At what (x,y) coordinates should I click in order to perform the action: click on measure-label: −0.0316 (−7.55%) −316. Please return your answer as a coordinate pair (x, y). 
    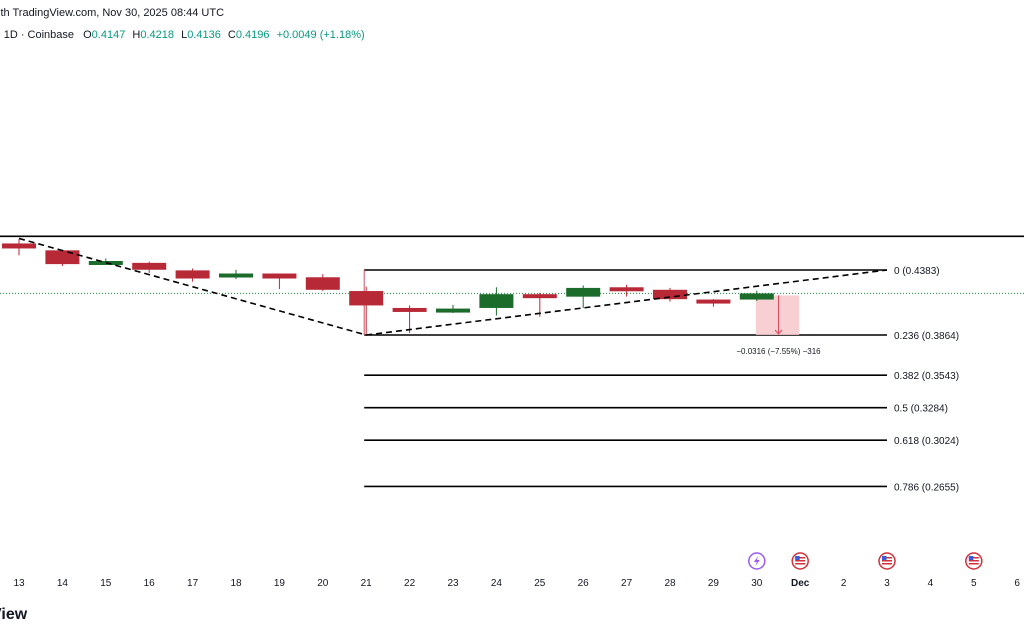
    Looking at the image, I should click on (778, 351).